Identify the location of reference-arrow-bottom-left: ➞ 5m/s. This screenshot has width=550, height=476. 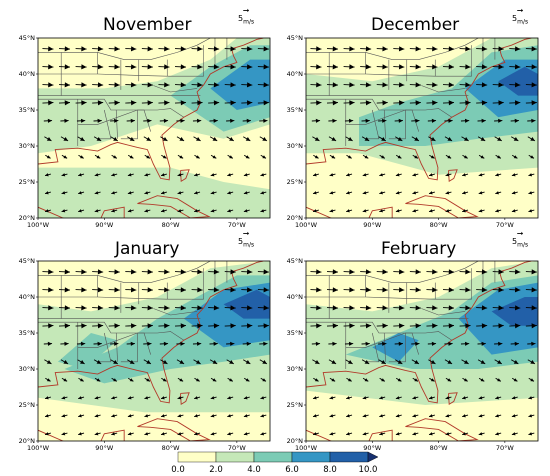
(246, 239).